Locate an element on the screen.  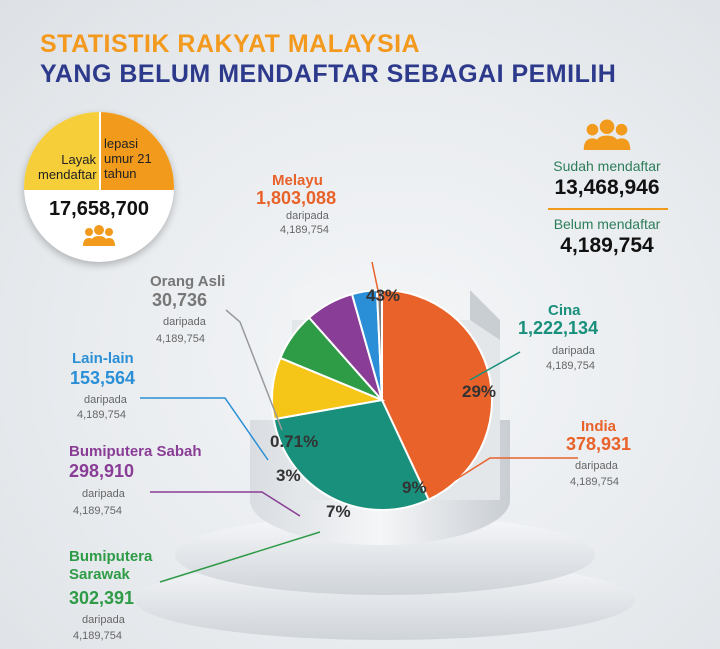
lain-percent: 3% is located at coordinates (288, 475).